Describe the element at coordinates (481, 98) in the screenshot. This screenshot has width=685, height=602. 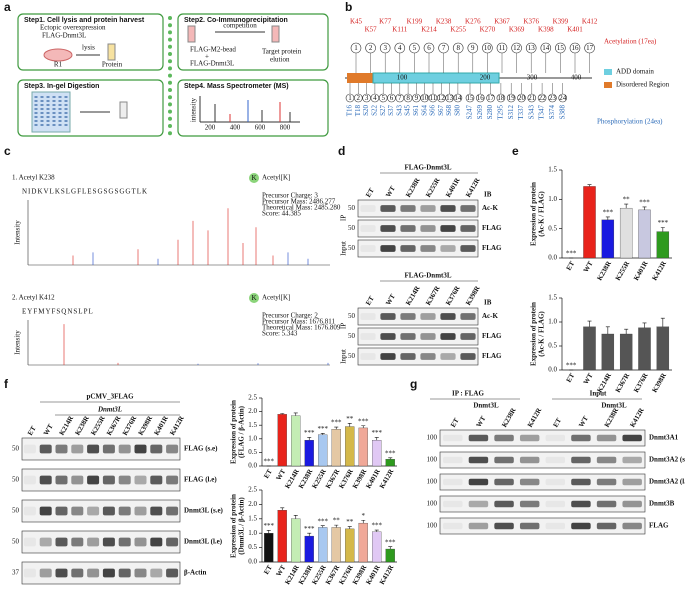
I see `label: 16` at that location.